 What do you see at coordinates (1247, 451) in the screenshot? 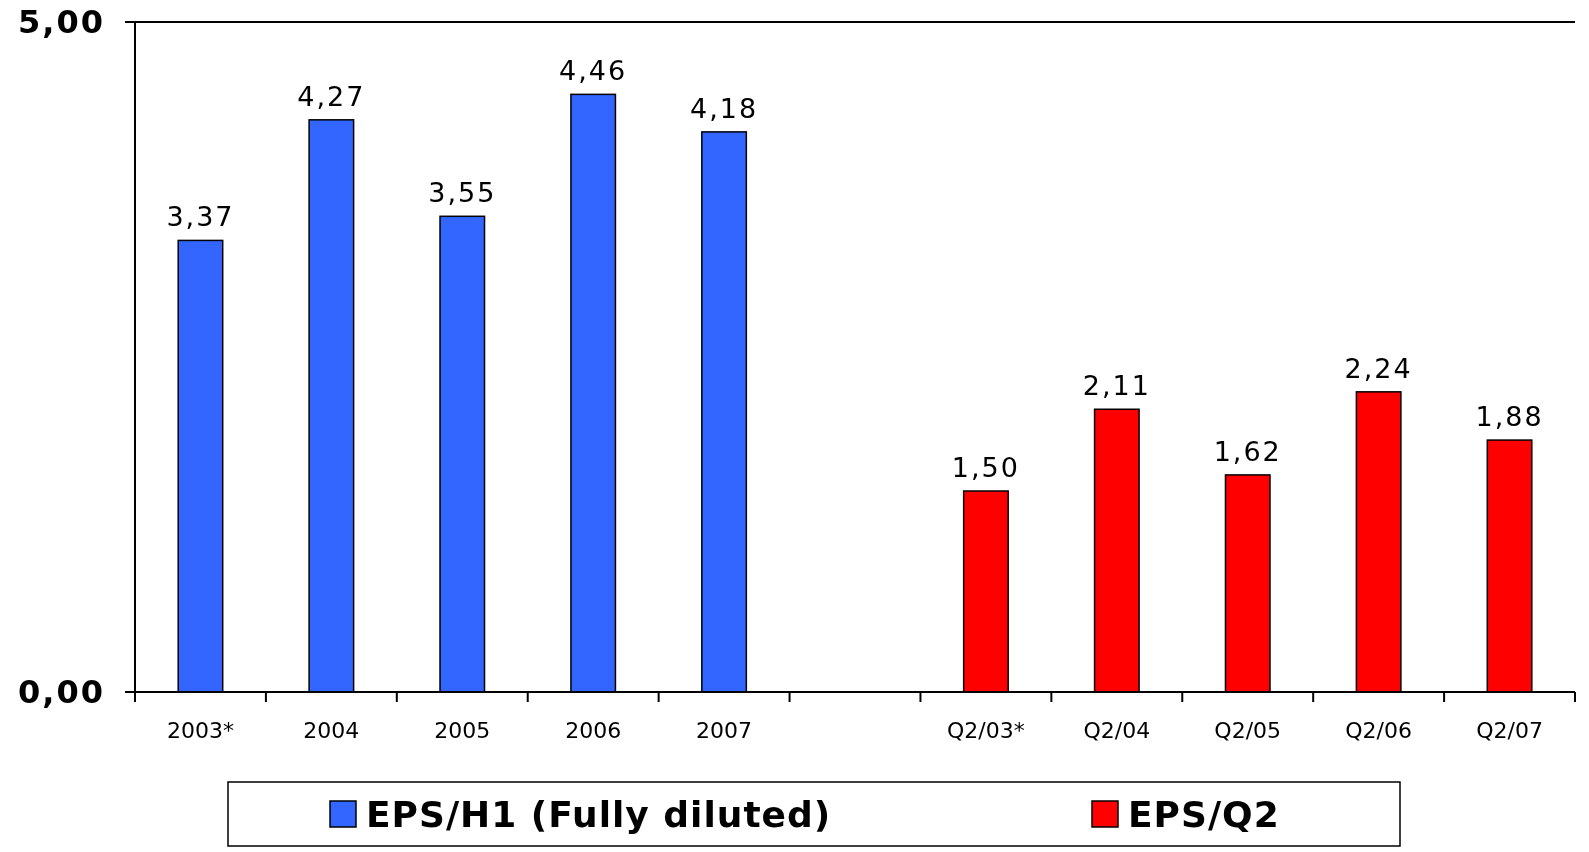
I see `data-label: 1,62` at bounding box center [1247, 451].